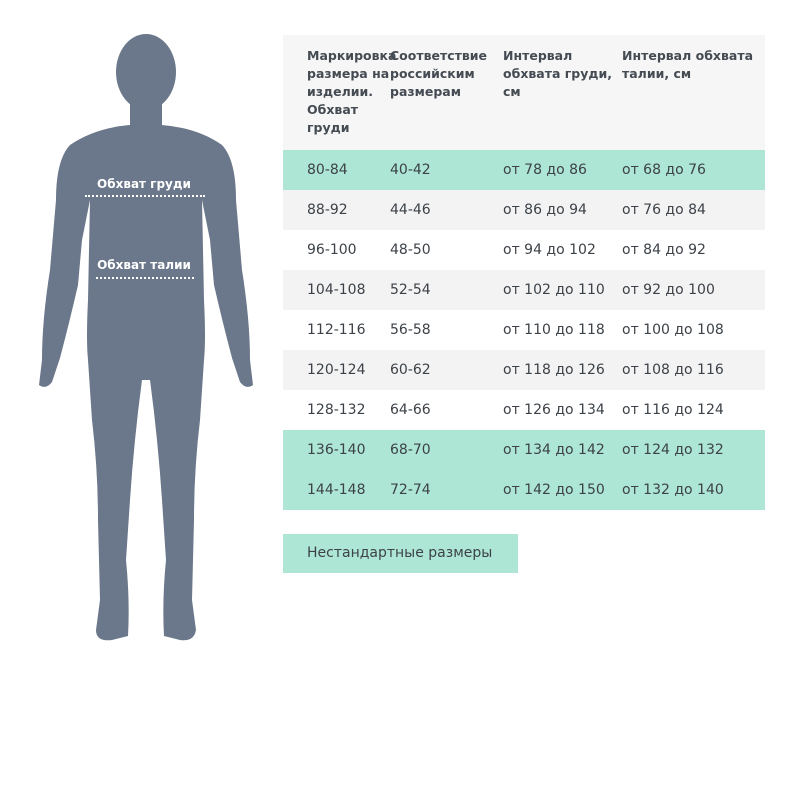  Describe the element at coordinates (410, 450) in the screenshot. I see `cell-ru-size: 68-70` at that location.